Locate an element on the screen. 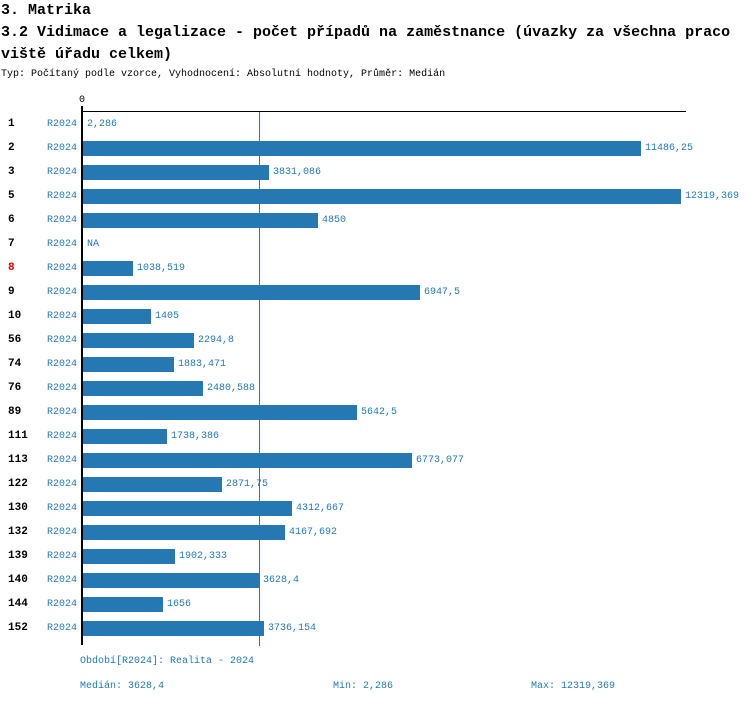 This screenshot has height=702, width=750. bar-value-label: 3628,4 is located at coordinates (281, 580).